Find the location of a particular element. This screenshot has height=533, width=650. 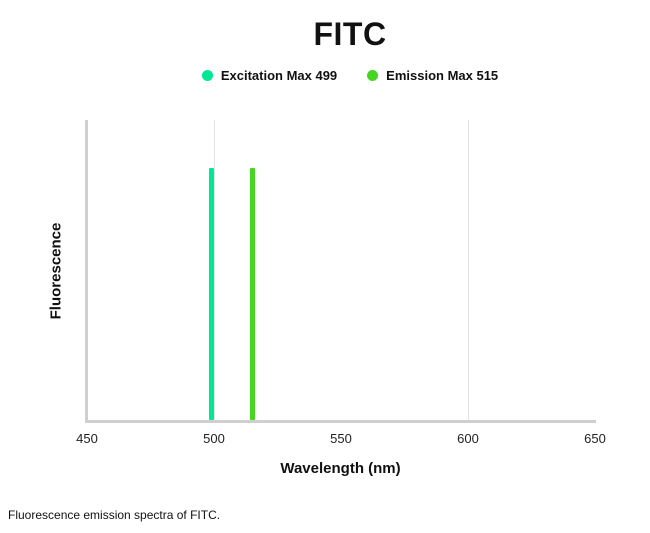

x-axis-ticks: 450 500 550 600 650 is located at coordinates (341, 434).